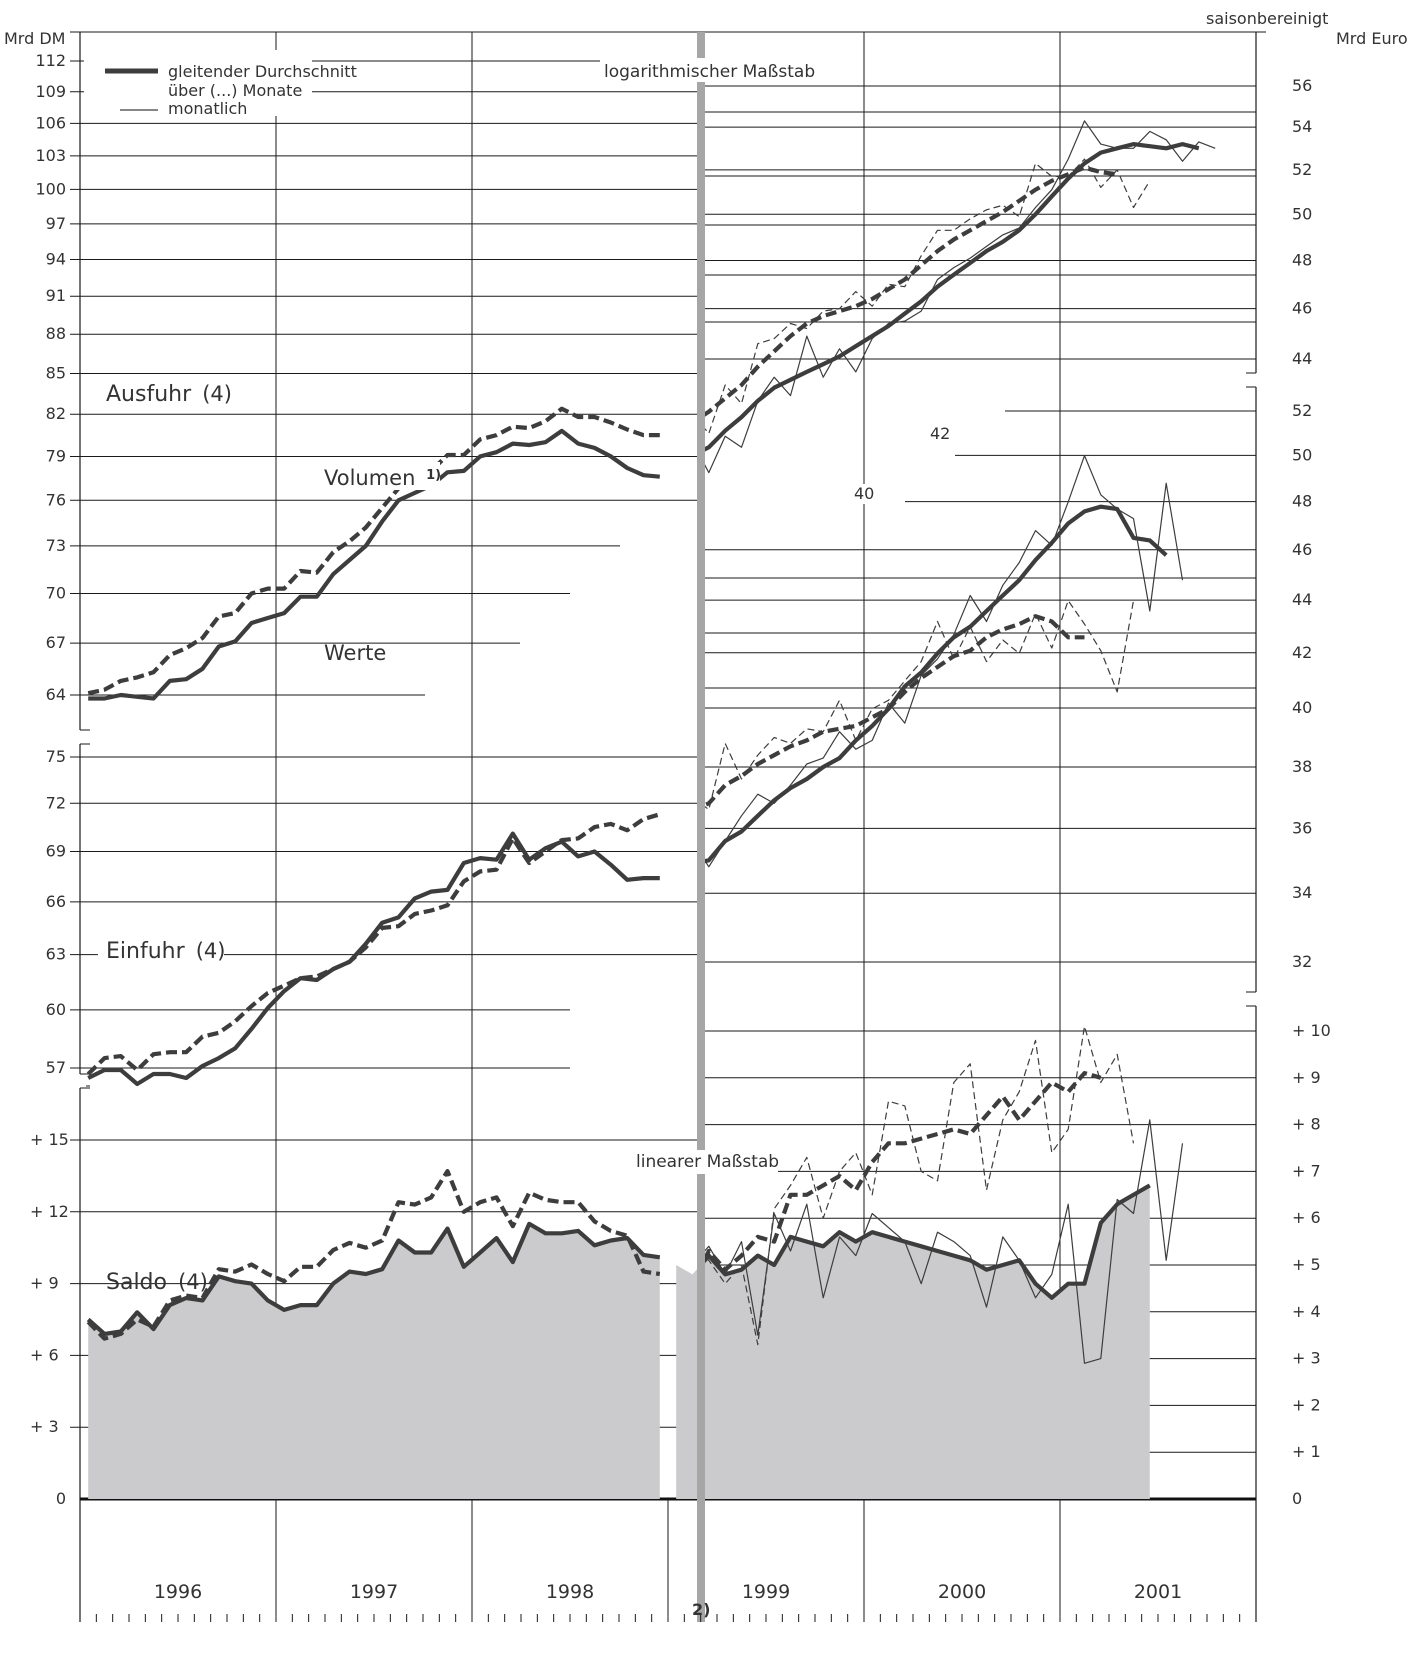 The width and height of the screenshot is (1423, 1654). What do you see at coordinates (1302, 126) in the screenshot?
I see `y-tick-label: 54` at bounding box center [1302, 126].